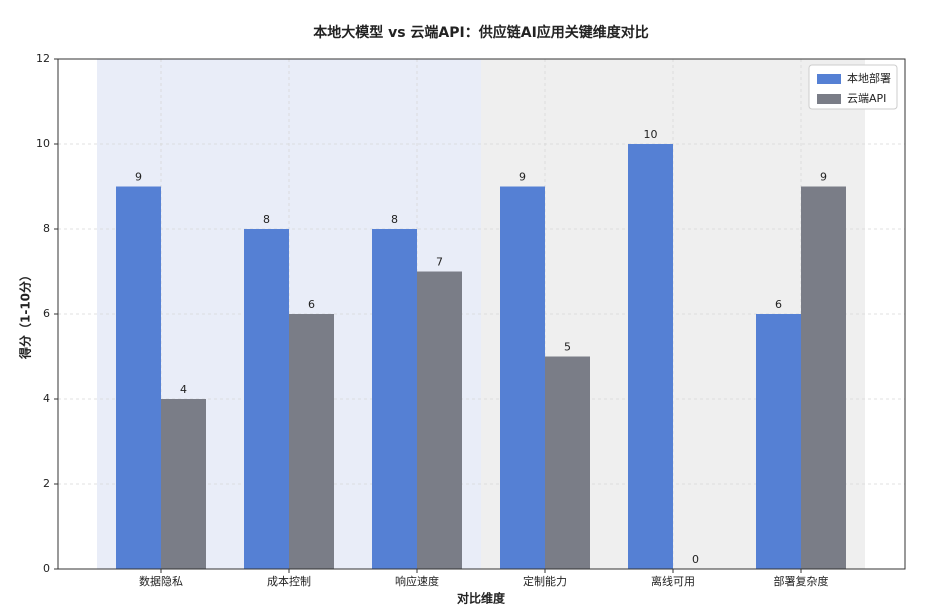 This screenshot has width=937, height=611. What do you see at coordinates (673, 581) in the screenshot?
I see `x-tick-label: 离线可用` at bounding box center [673, 581].